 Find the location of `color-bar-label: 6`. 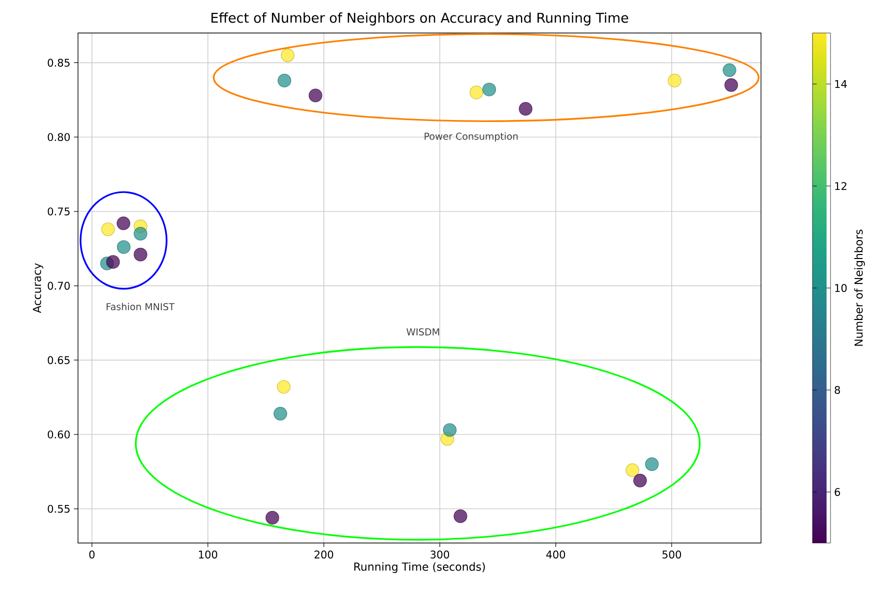

color-bar-label: 6 is located at coordinates (837, 492).